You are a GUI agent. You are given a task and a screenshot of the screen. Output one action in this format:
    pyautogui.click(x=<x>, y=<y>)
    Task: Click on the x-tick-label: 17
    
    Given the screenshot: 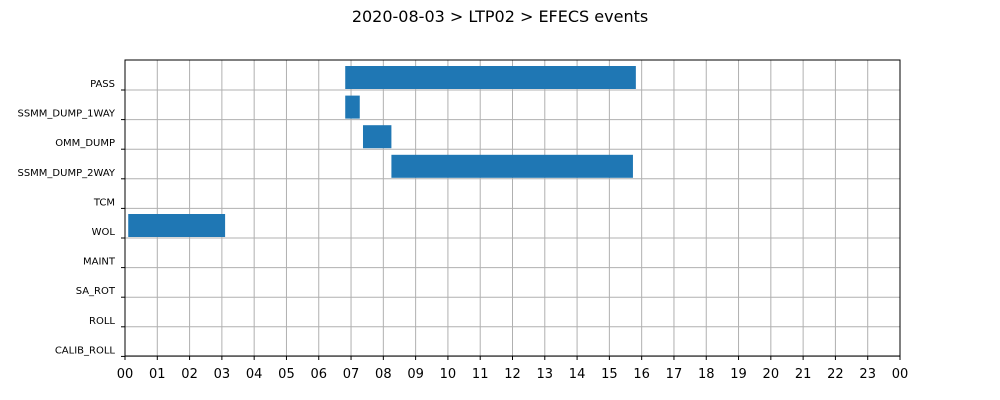 What is the action you would take?
    pyautogui.click(x=674, y=374)
    